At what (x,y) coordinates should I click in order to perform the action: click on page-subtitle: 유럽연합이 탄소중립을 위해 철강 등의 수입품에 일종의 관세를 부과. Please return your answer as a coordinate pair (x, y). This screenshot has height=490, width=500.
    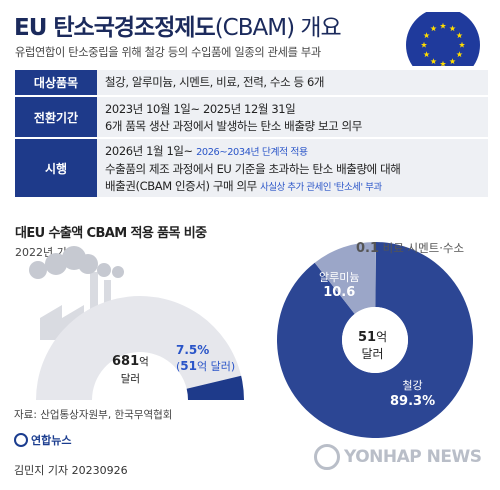
    Looking at the image, I should click on (168, 52).